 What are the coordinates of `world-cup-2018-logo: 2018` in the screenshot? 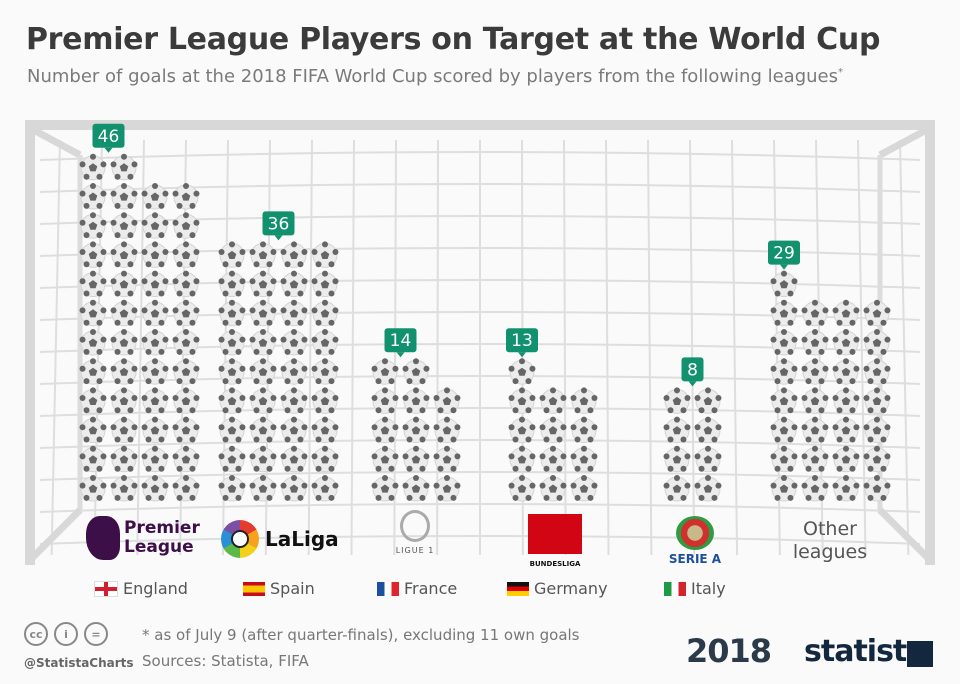 It's located at (729, 651).